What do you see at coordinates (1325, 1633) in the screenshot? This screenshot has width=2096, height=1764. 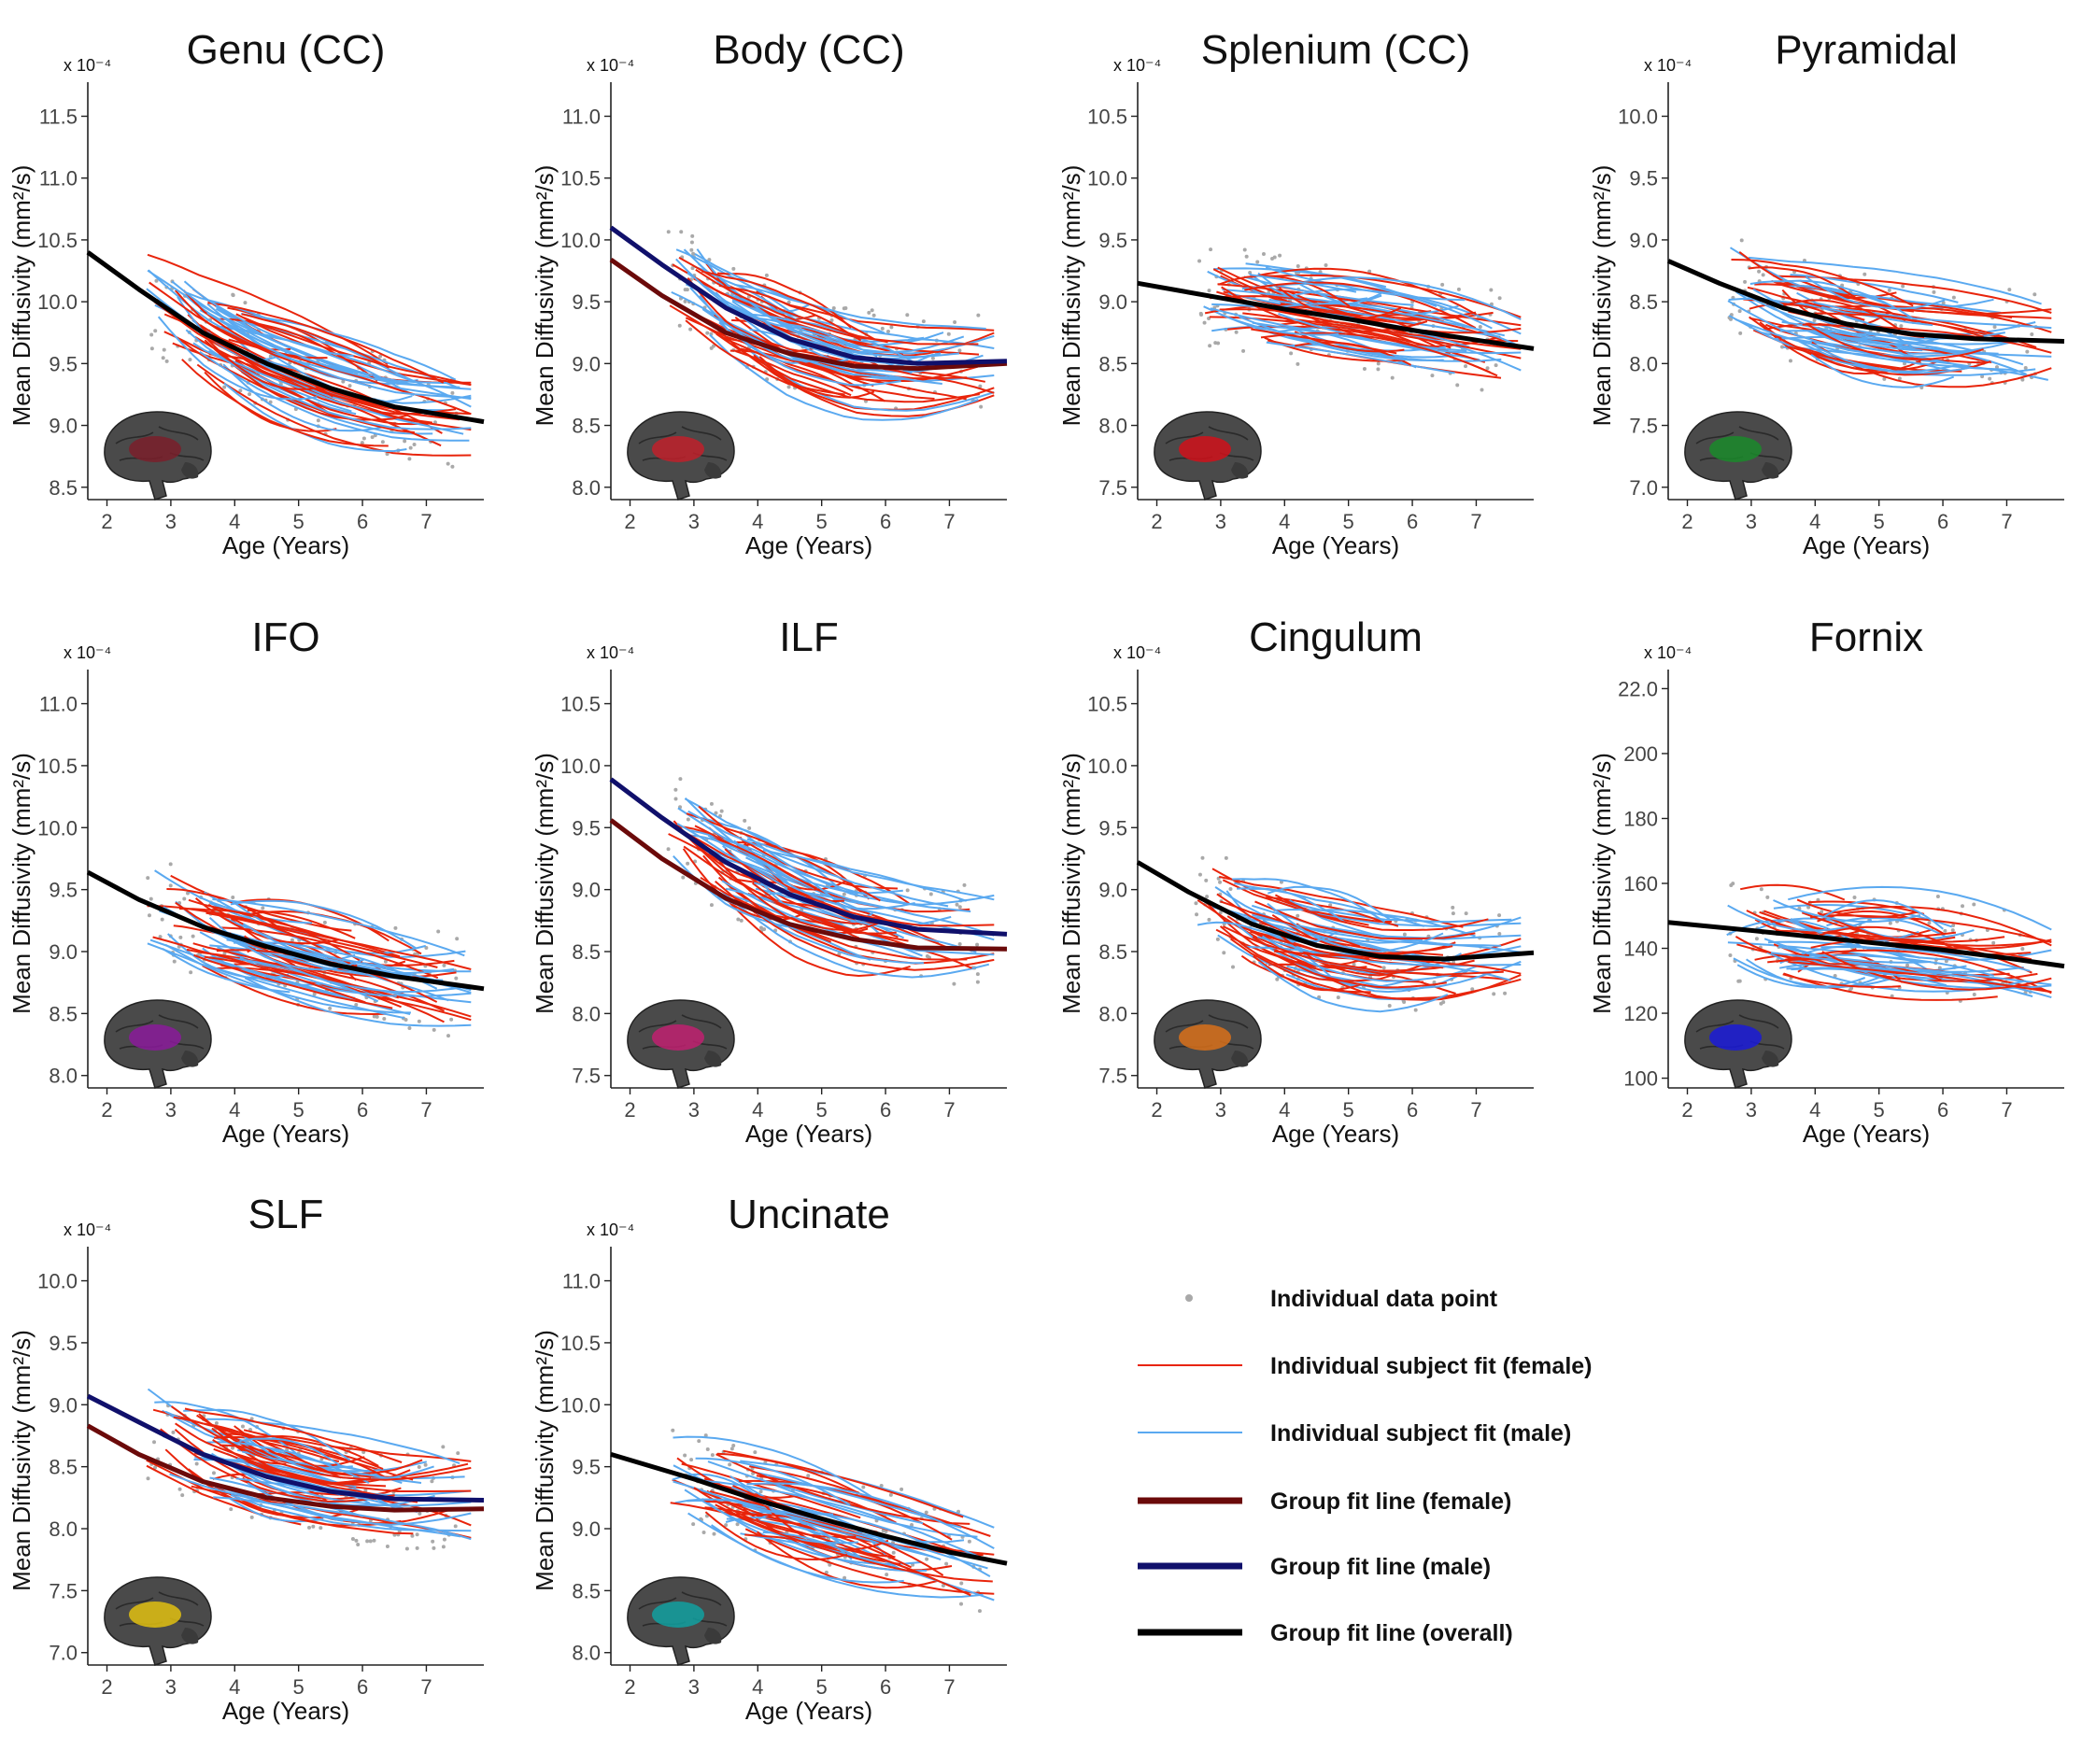 I see `legend-item-overall-group-fit: Group fit line (overall)` at bounding box center [1325, 1633].